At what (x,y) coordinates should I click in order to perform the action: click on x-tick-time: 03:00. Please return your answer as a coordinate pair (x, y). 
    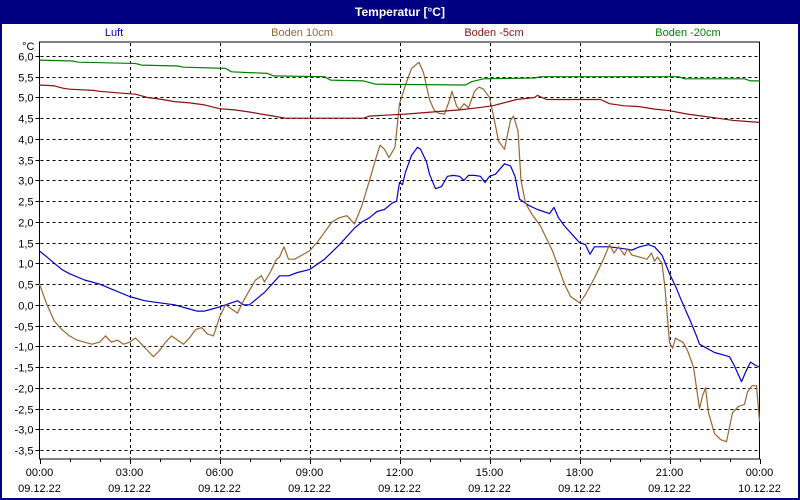
    Looking at the image, I should click on (130, 473).